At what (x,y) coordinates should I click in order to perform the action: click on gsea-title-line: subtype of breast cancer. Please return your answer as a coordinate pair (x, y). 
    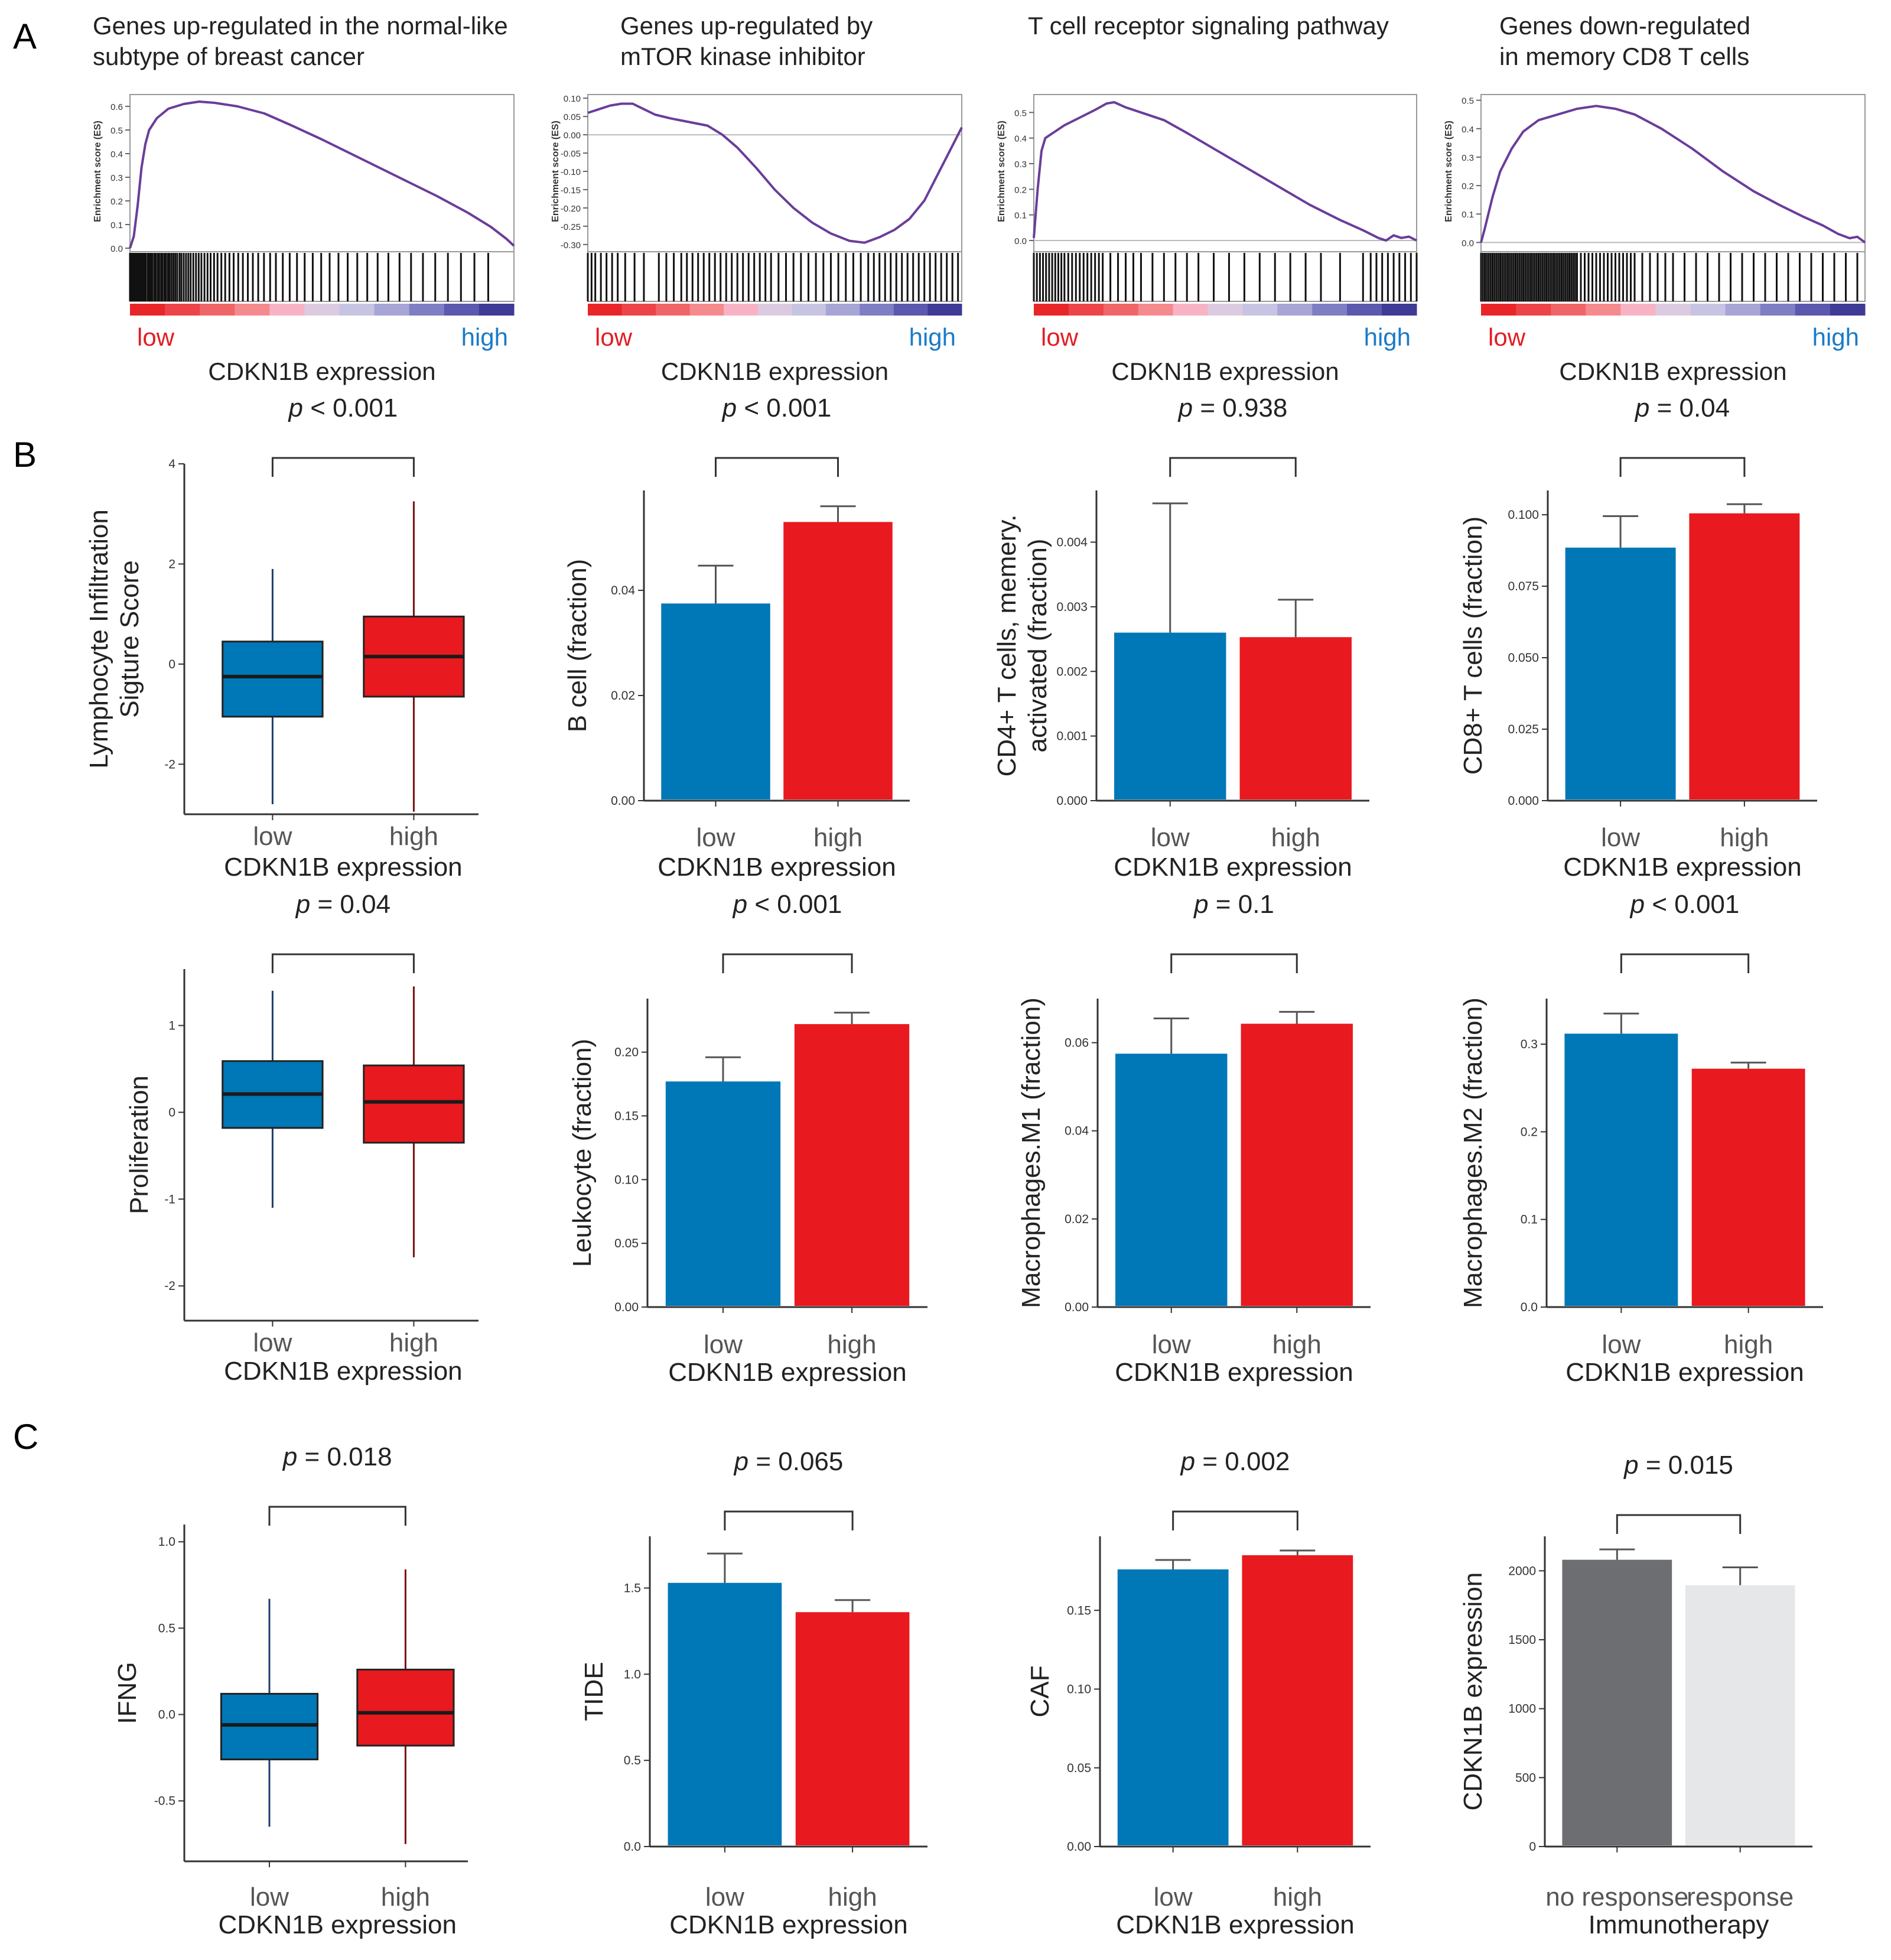
    Looking at the image, I should click on (229, 56).